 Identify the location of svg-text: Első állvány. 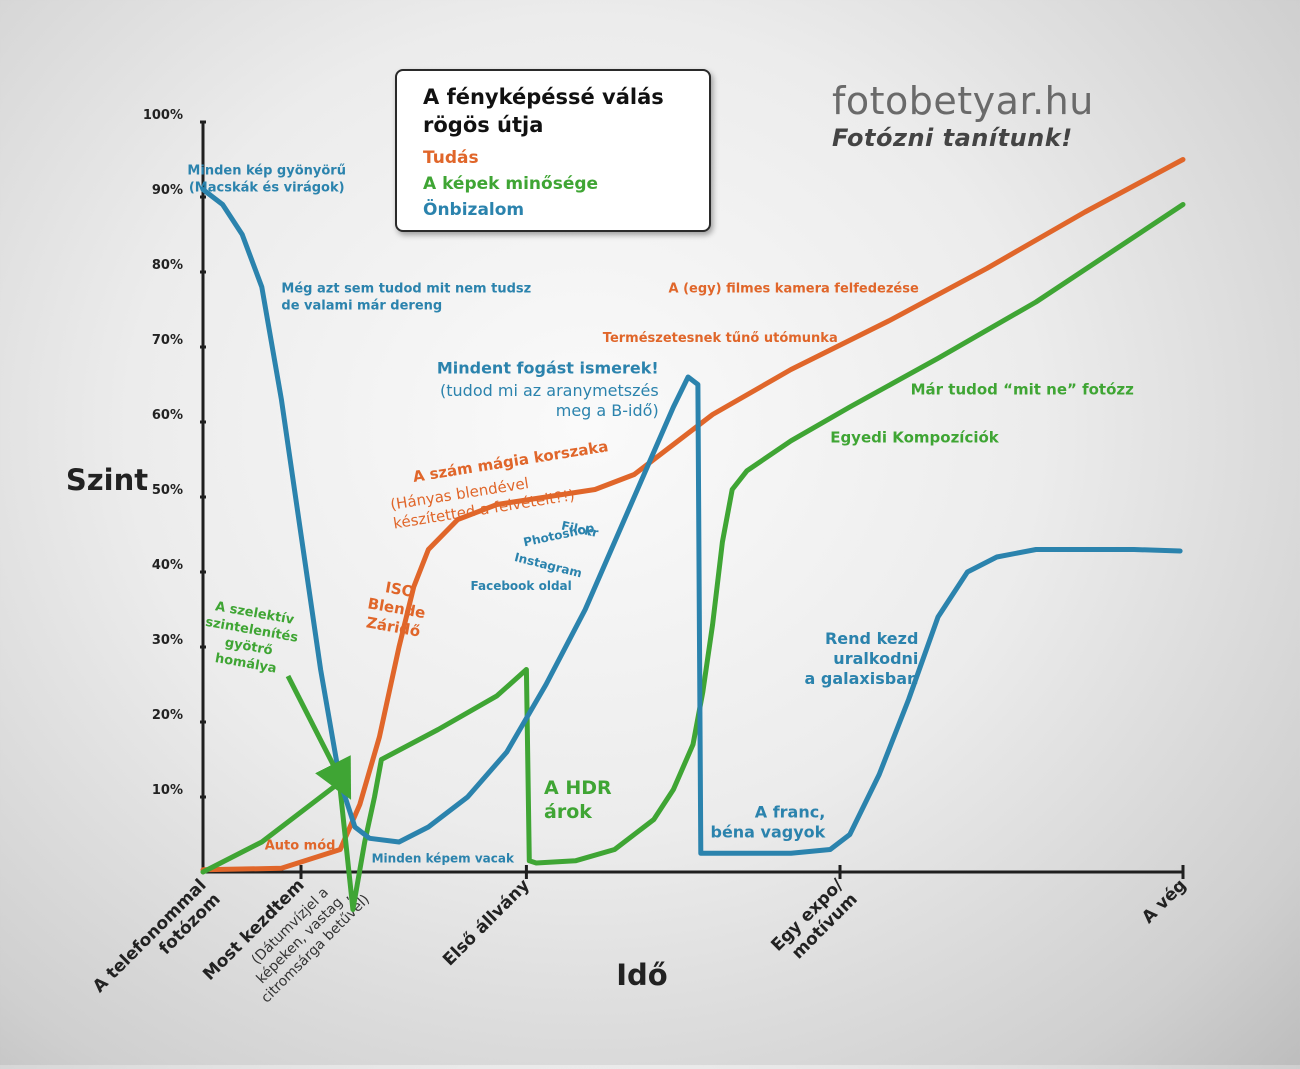
(486, 922).